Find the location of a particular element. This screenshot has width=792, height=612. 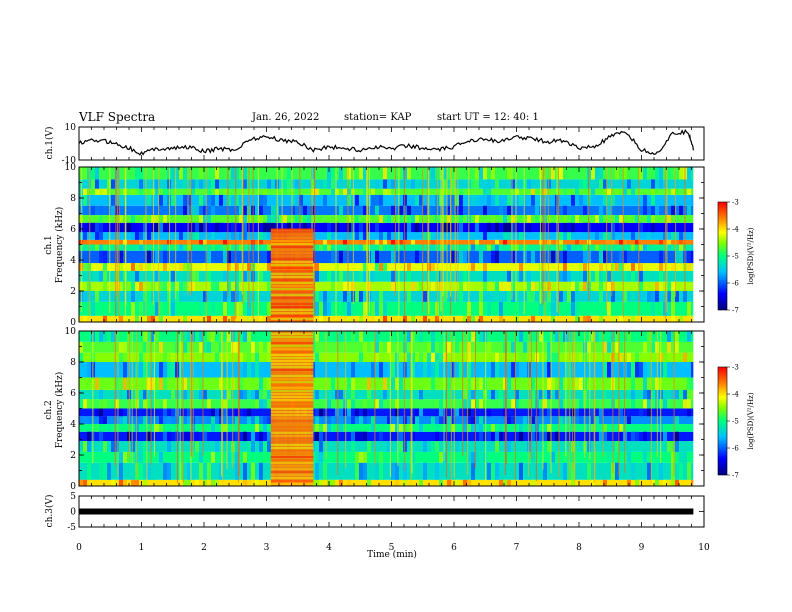

station-label: station= KAP is located at coordinates (378, 117).